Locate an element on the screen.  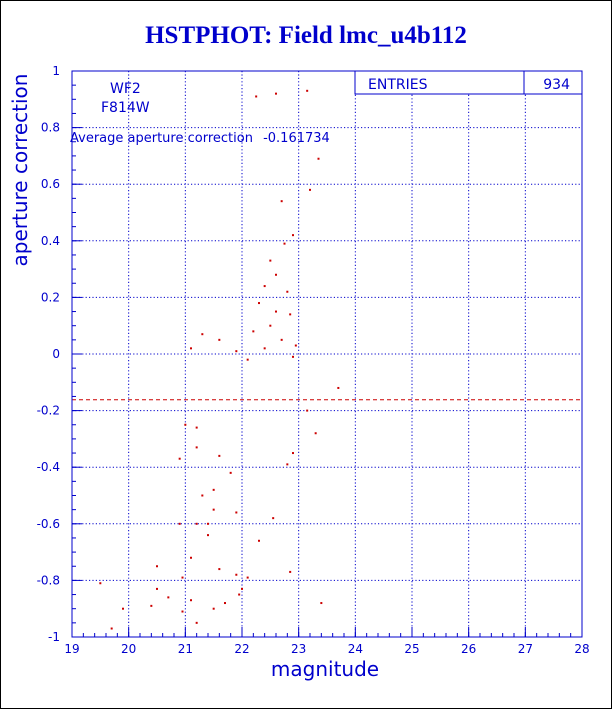
stats-box-frame is located at coordinates (468, 82).